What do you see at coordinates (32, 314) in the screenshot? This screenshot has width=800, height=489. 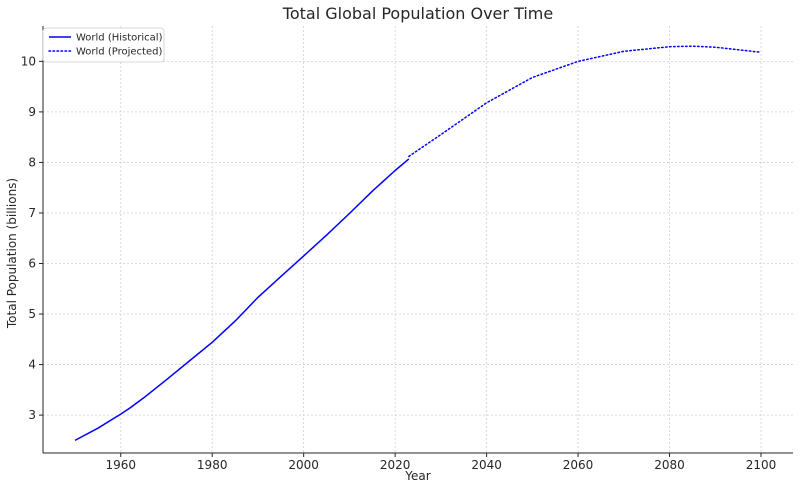 I see `y-tick-label: 5` at bounding box center [32, 314].